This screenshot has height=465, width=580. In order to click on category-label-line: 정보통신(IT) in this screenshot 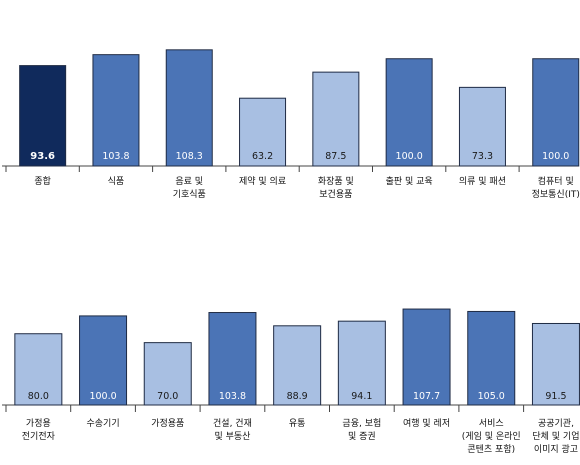, I will do `click(556, 194)`.